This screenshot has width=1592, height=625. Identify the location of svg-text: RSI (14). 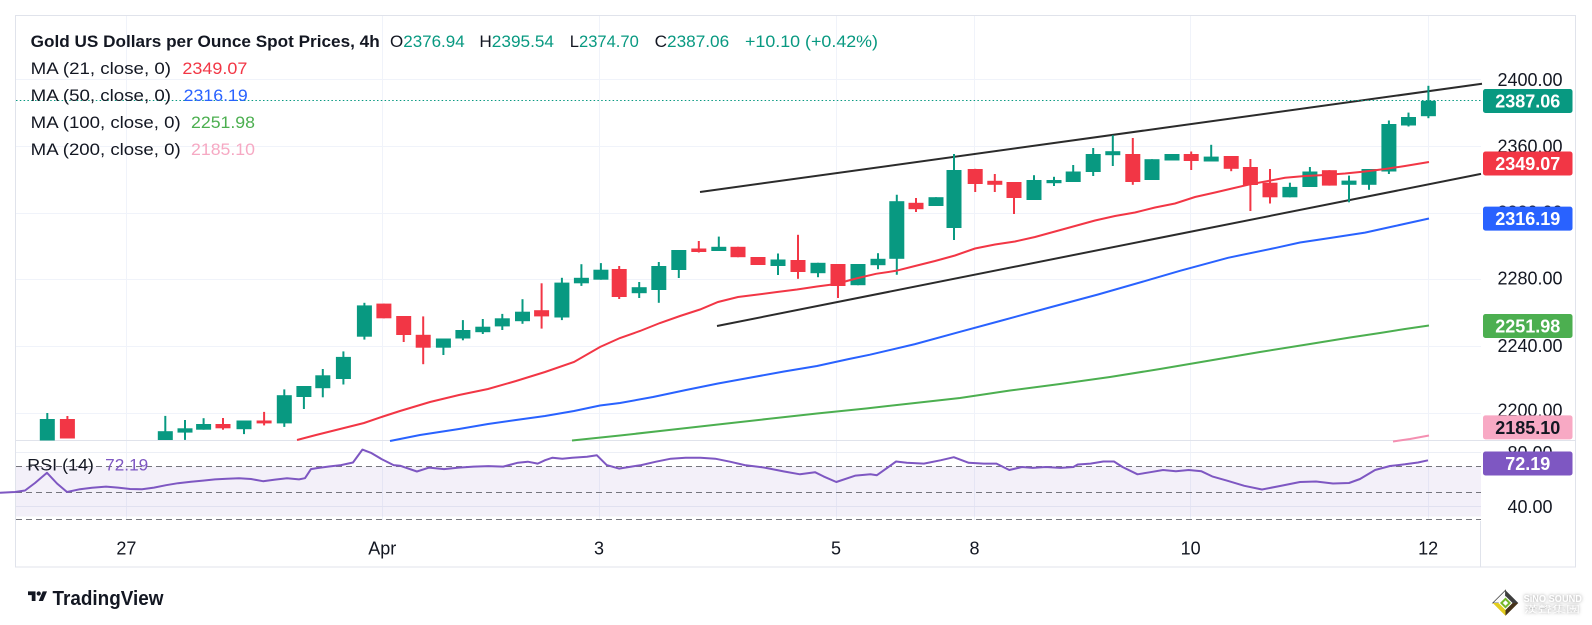
(60, 465).